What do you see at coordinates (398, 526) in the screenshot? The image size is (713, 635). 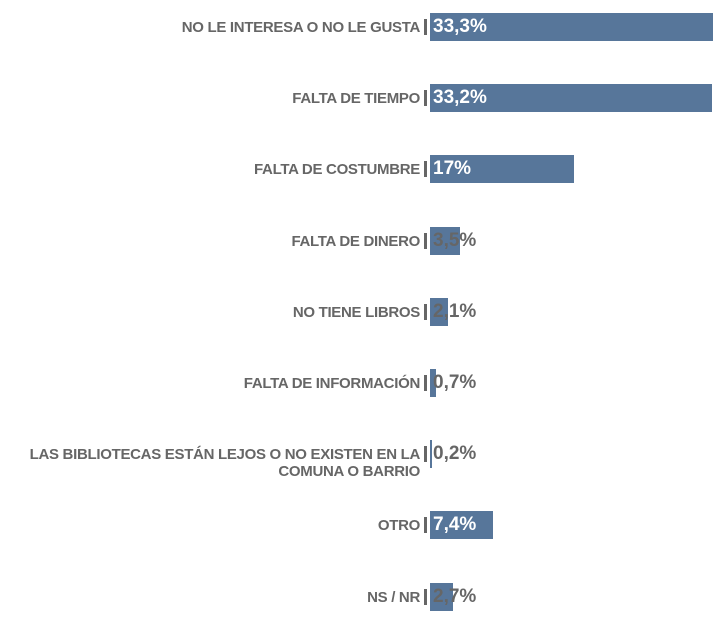 I see `category-label: OTRO` at bounding box center [398, 526].